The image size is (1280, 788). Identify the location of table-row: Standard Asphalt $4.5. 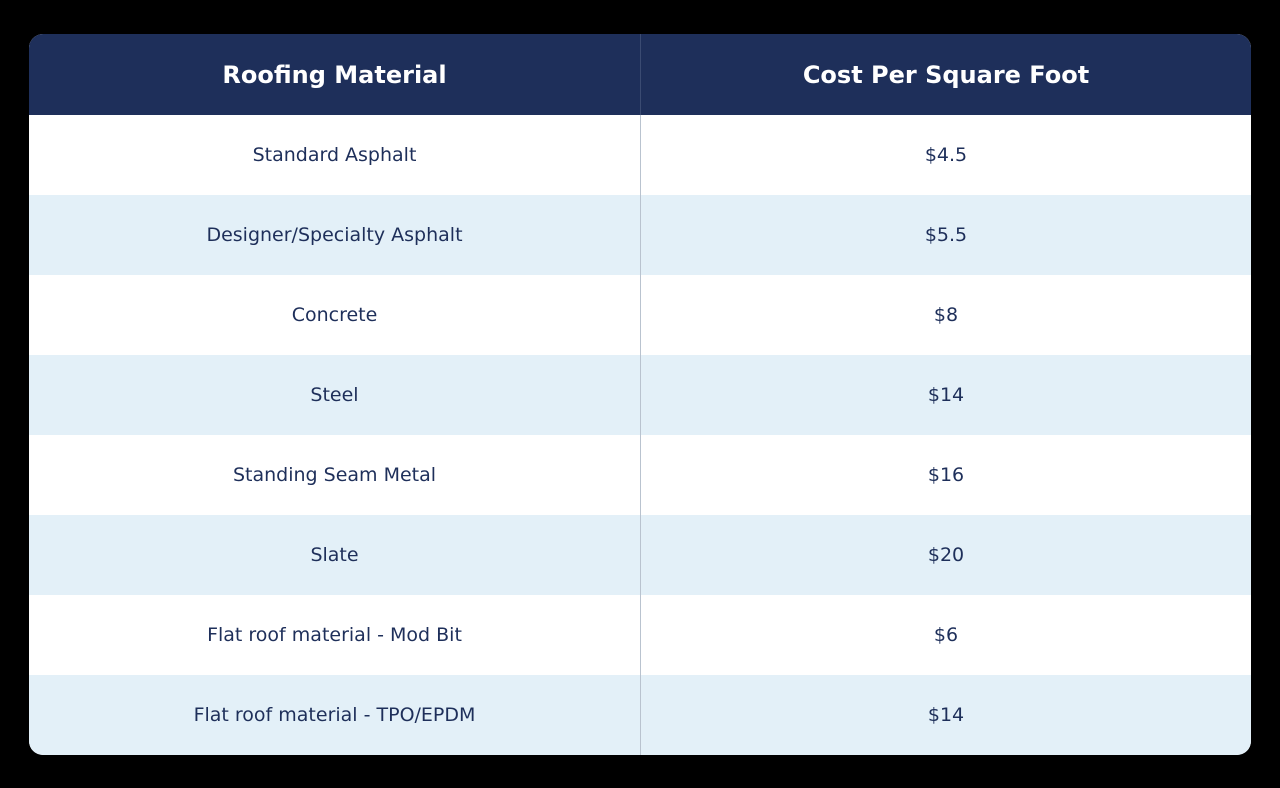
(640, 155).